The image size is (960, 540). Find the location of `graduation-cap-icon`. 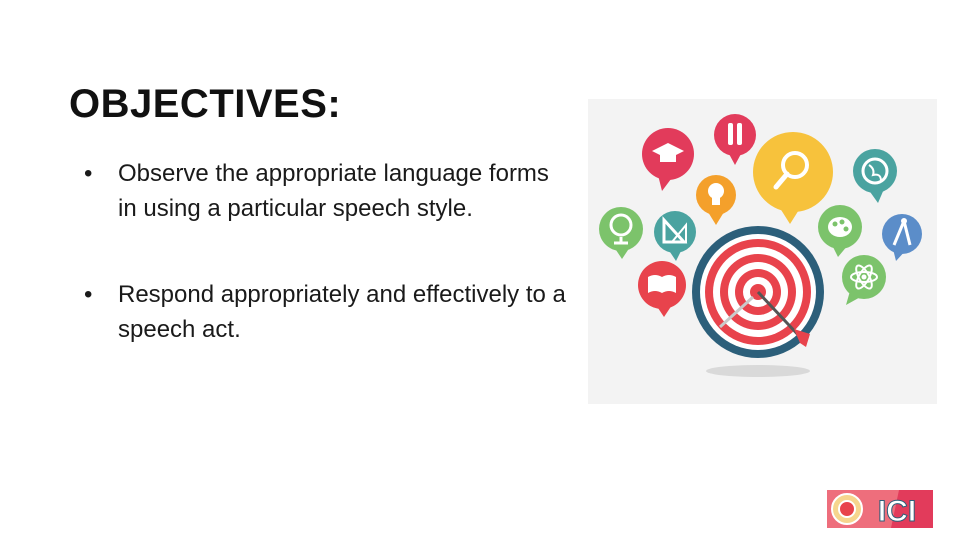

graduation-cap-icon is located at coordinates (668, 159).